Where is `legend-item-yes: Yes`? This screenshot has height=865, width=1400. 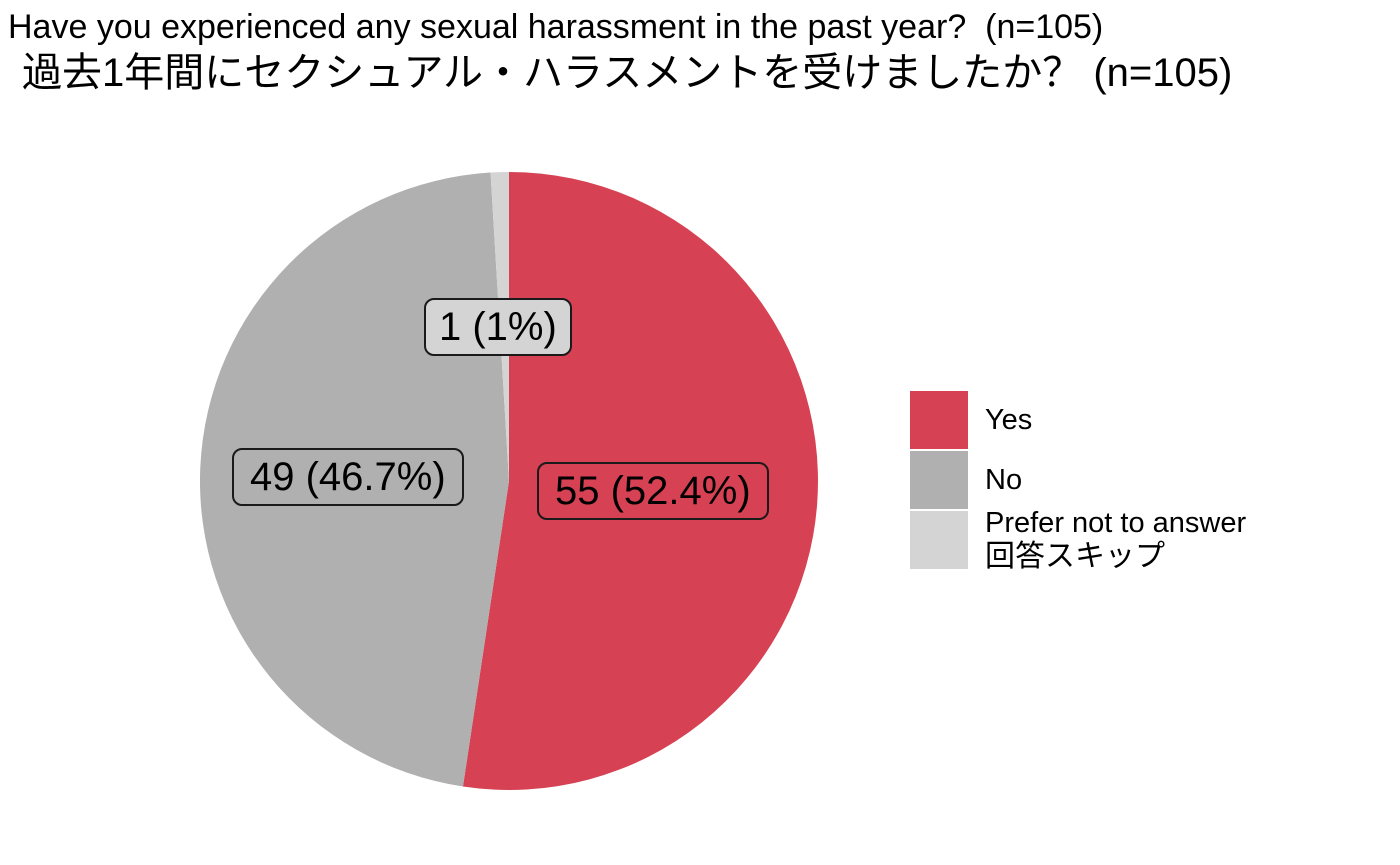
legend-item-yes: Yes is located at coordinates (971, 420).